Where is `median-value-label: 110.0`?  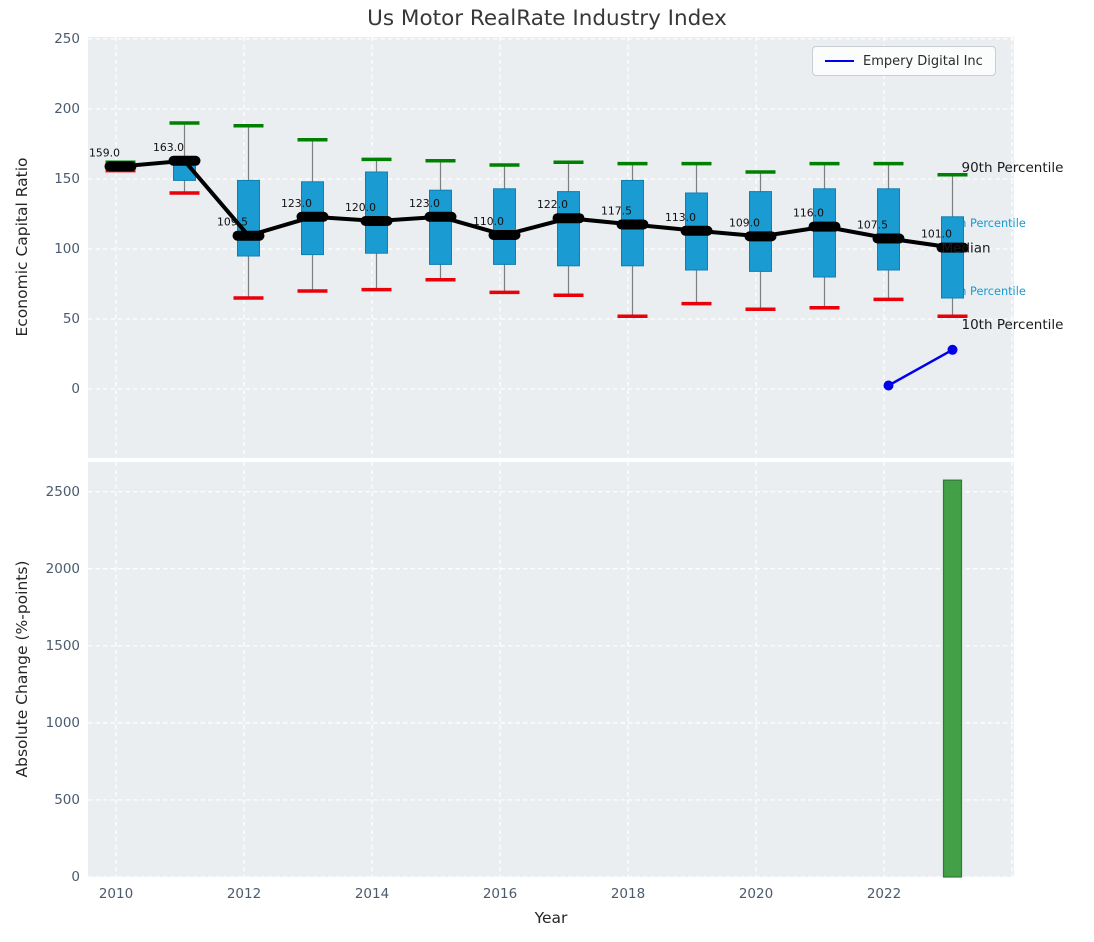 median-value-label: 110.0 is located at coordinates (488, 221).